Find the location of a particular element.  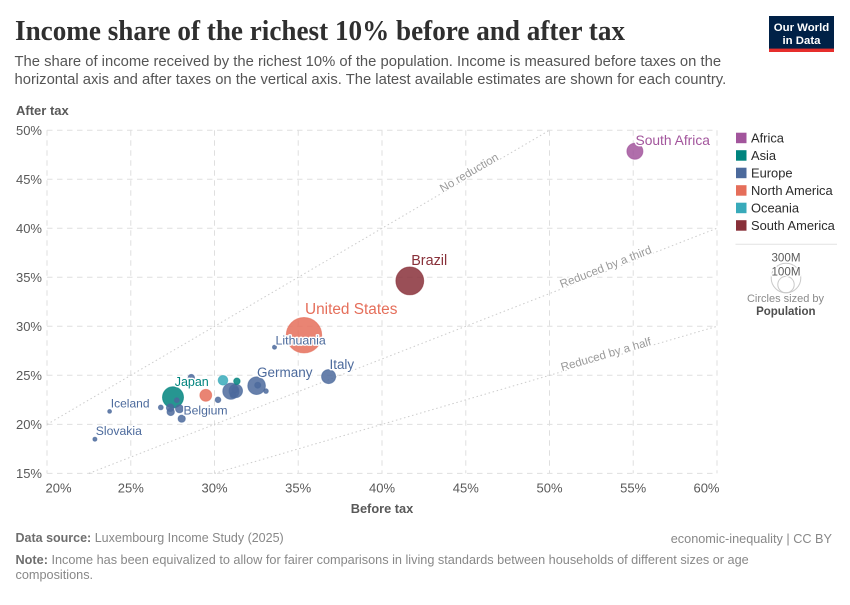

svg-text: South America is located at coordinates (793, 225).